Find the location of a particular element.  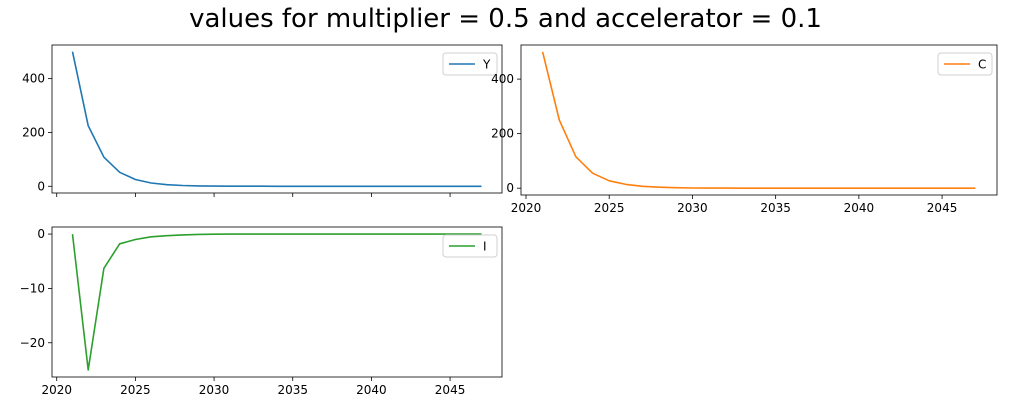

legend: C is located at coordinates (965, 64).